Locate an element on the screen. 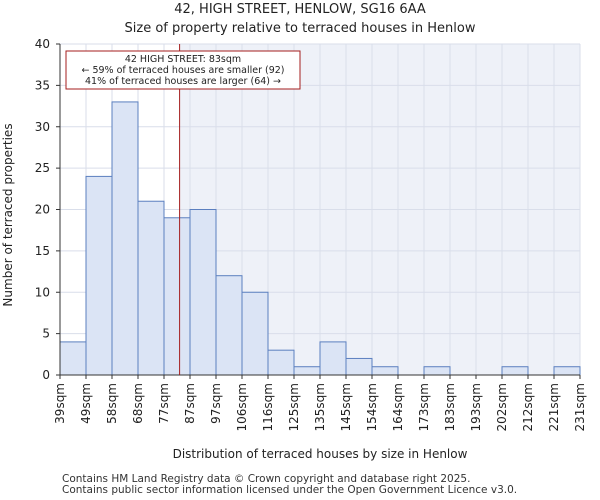 The height and width of the screenshot is (500, 600). x-tick-label: 106sqm is located at coordinates (242, 407).